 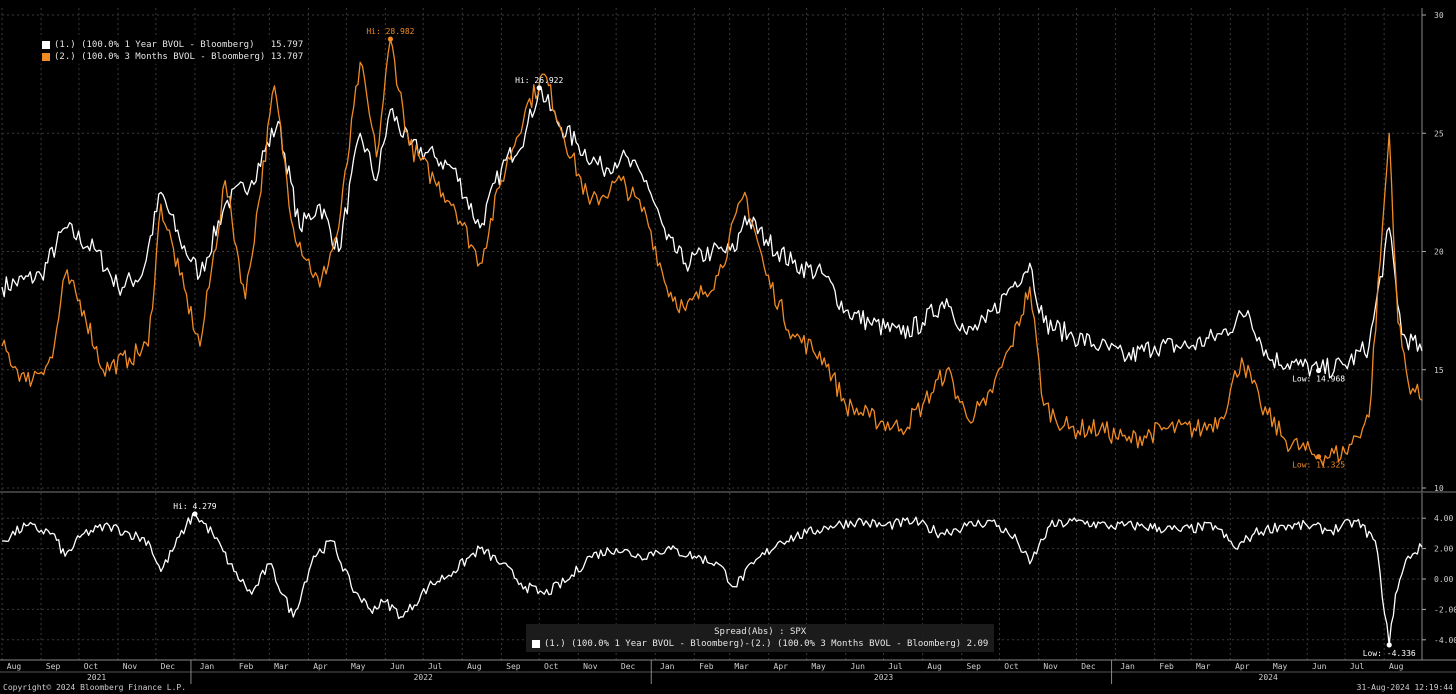 What do you see at coordinates (1203, 666) in the screenshot?
I see `x-tick-label-31: Mar` at bounding box center [1203, 666].